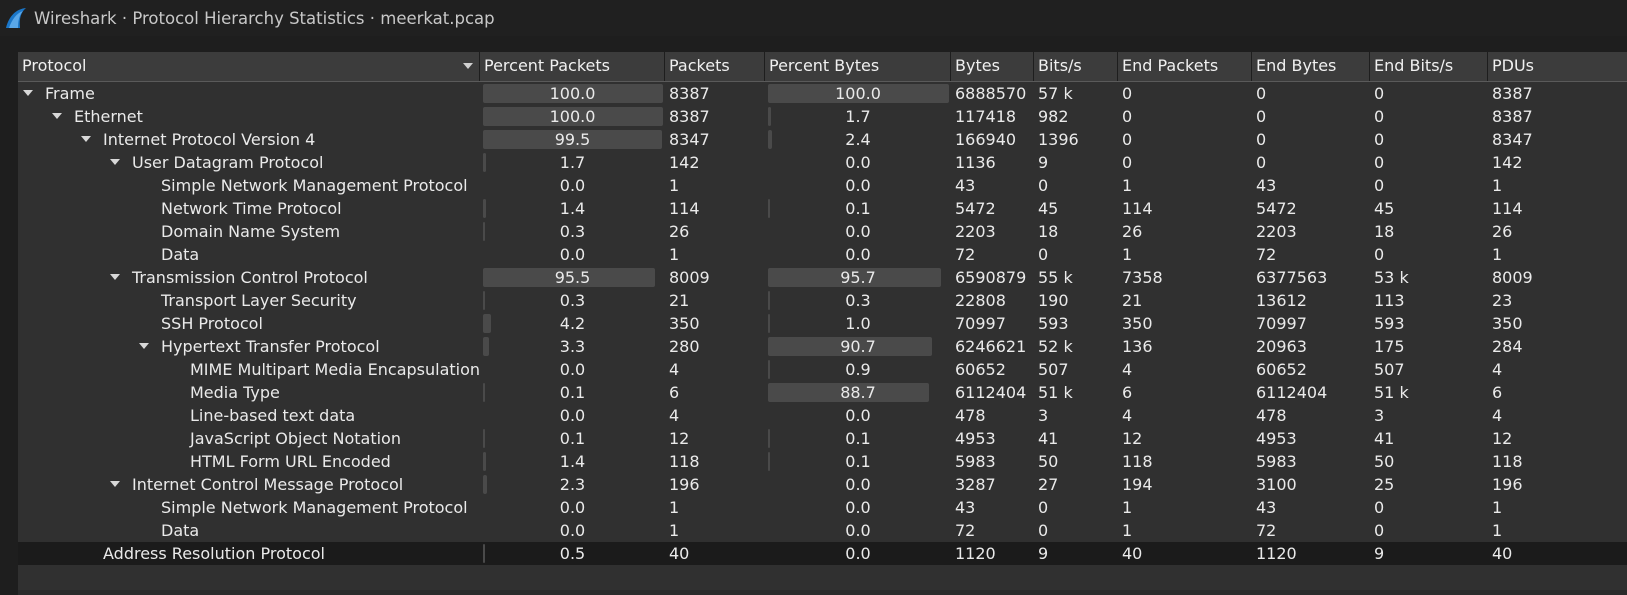 This screenshot has width=1627, height=595. Describe the element at coordinates (572, 507) in the screenshot. I see `percent-packets-cell: 0.0` at that location.